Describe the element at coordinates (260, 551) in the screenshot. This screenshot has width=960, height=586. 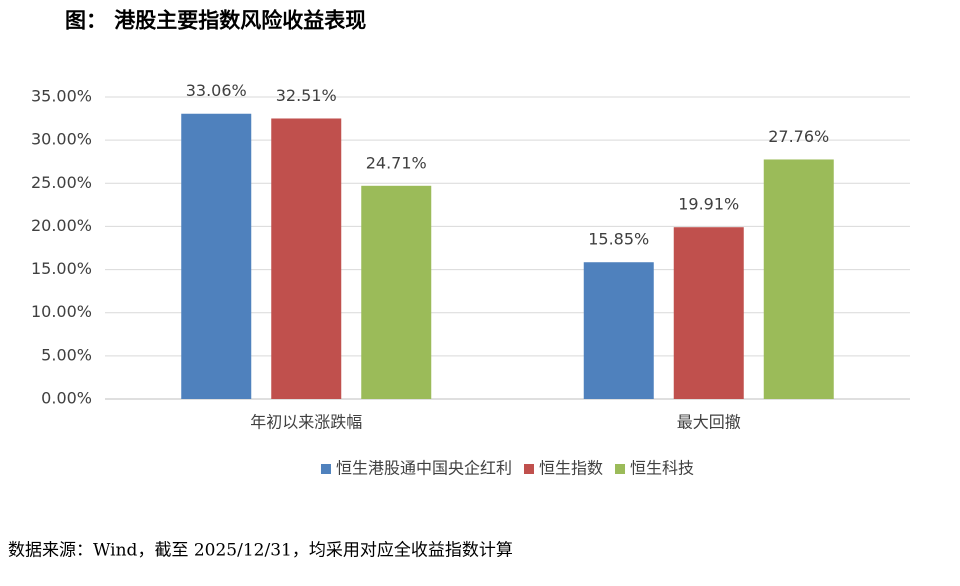
I see `source-note: 数据来源：Wind，截至 2025/12/31，均采用对应全收益指数计算` at that location.